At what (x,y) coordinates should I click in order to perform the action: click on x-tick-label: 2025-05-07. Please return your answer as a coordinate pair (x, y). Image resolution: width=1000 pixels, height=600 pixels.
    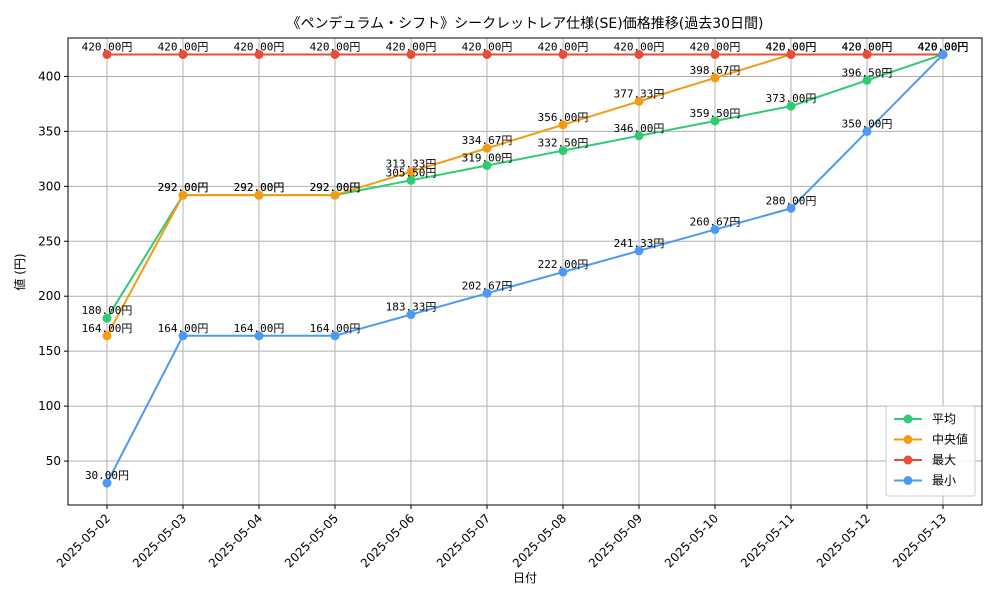
    Looking at the image, I should click on (463, 540).